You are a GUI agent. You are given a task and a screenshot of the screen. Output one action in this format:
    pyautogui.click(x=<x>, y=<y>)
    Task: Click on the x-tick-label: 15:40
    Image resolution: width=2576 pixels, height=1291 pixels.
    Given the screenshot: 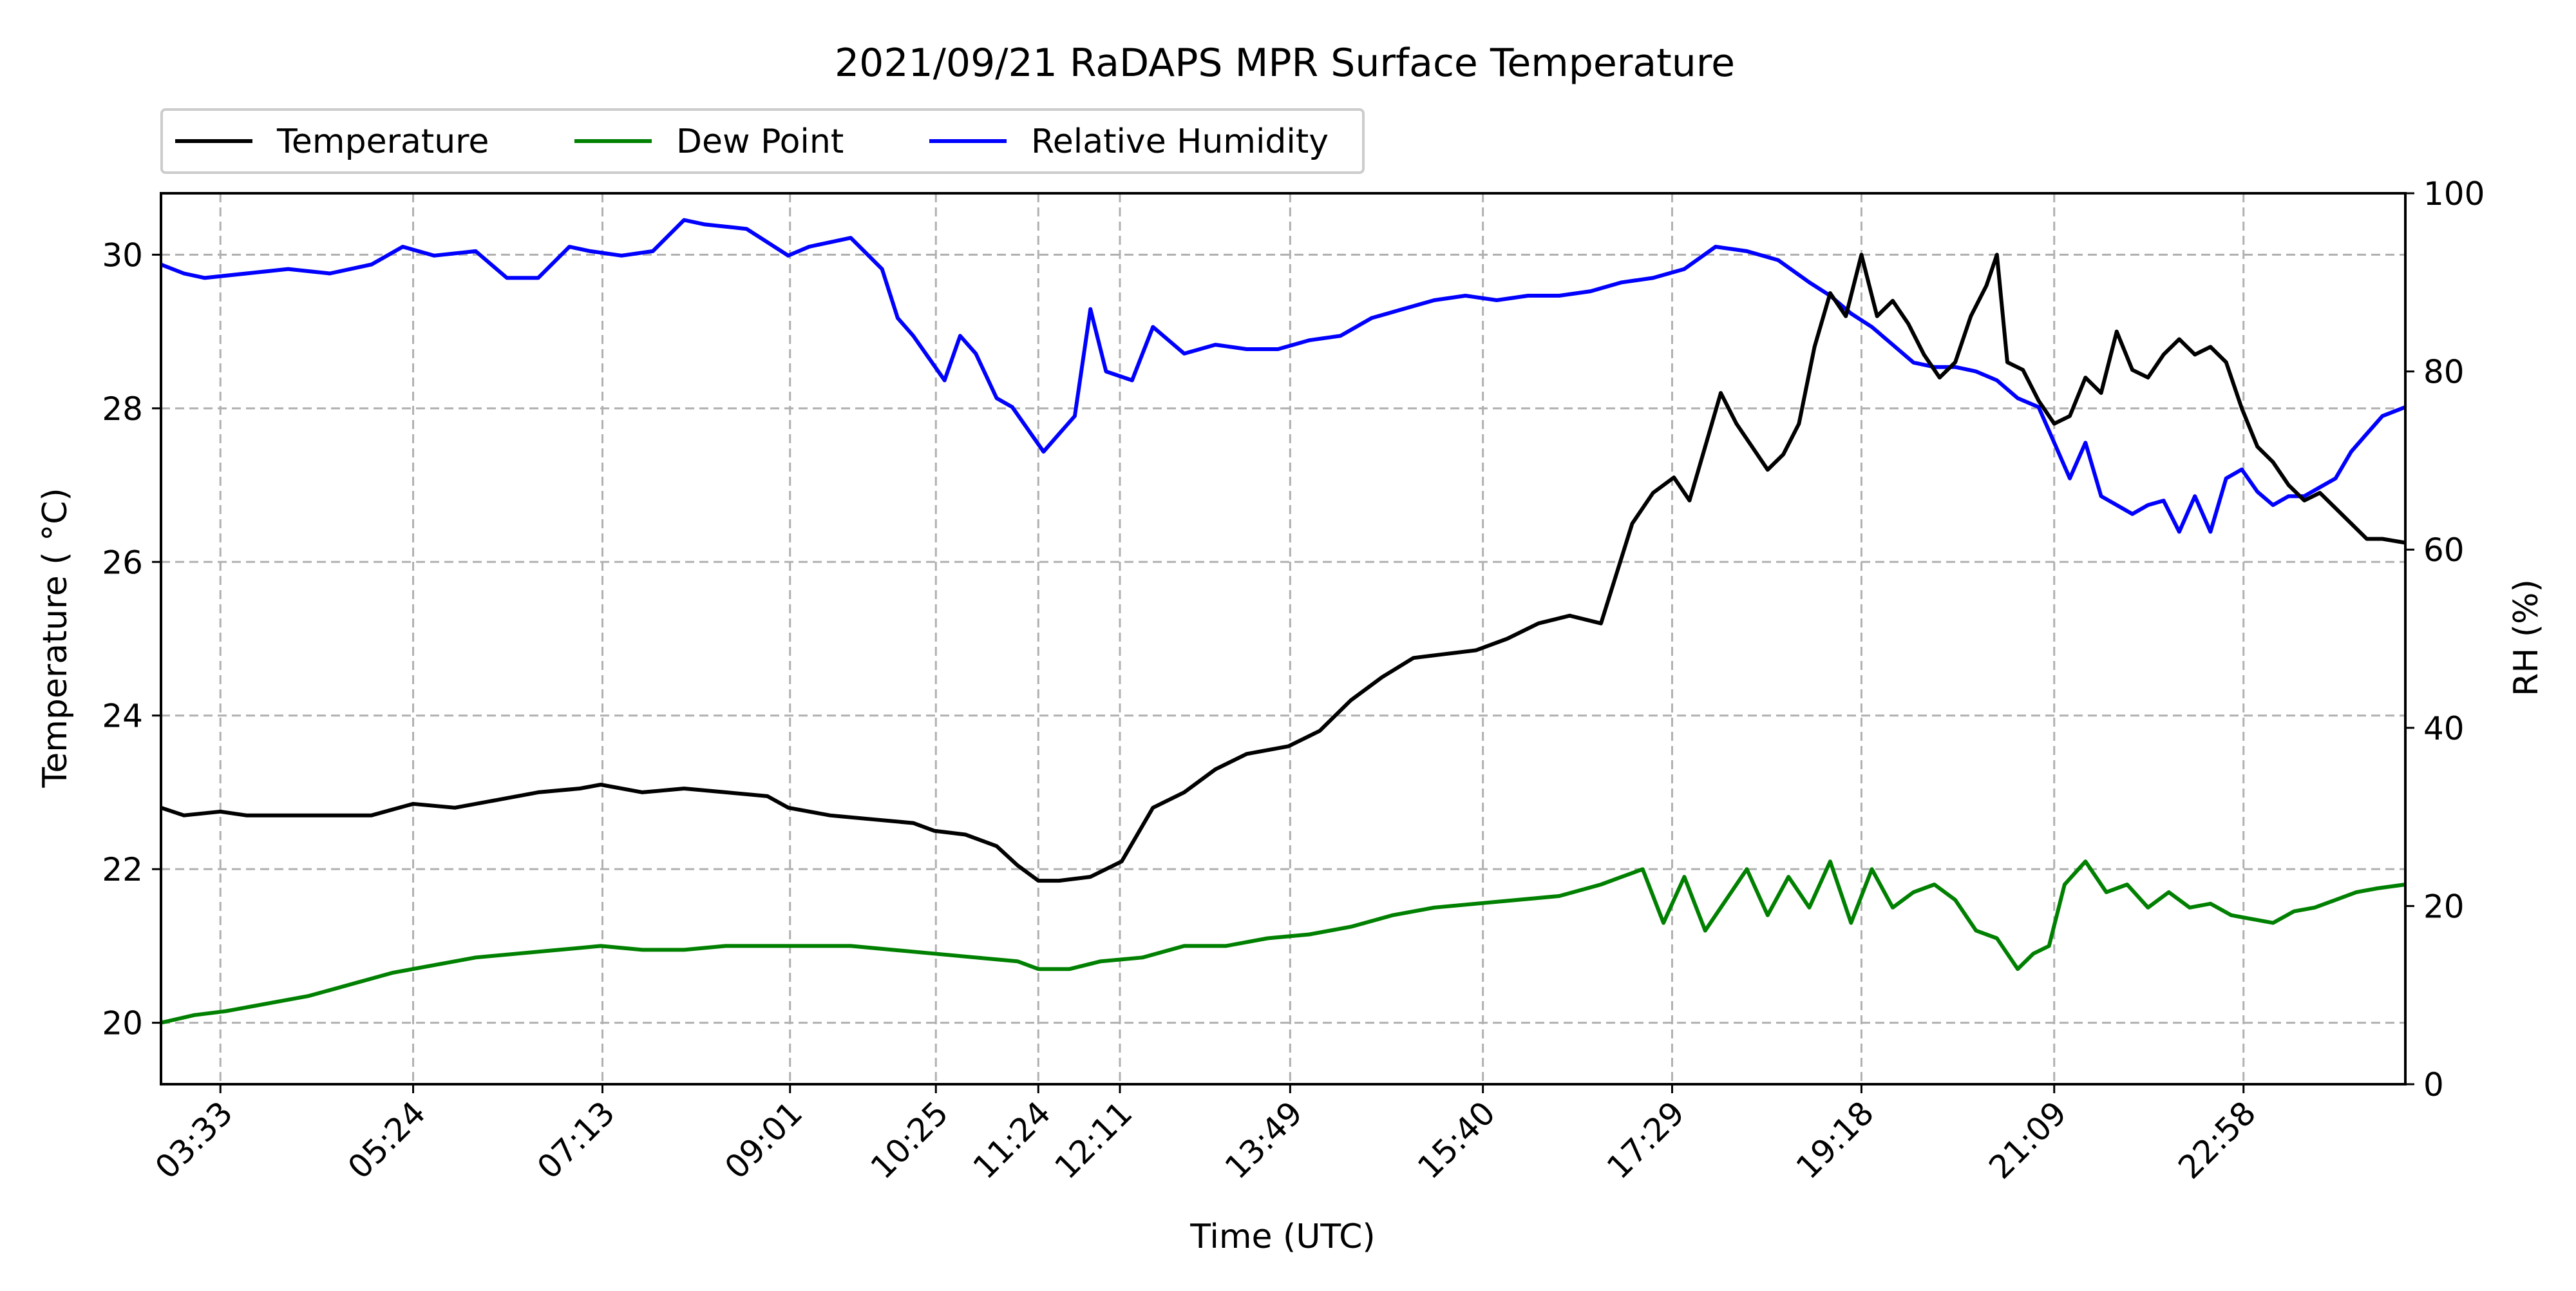 What is the action you would take?
    pyautogui.click(x=1456, y=1140)
    